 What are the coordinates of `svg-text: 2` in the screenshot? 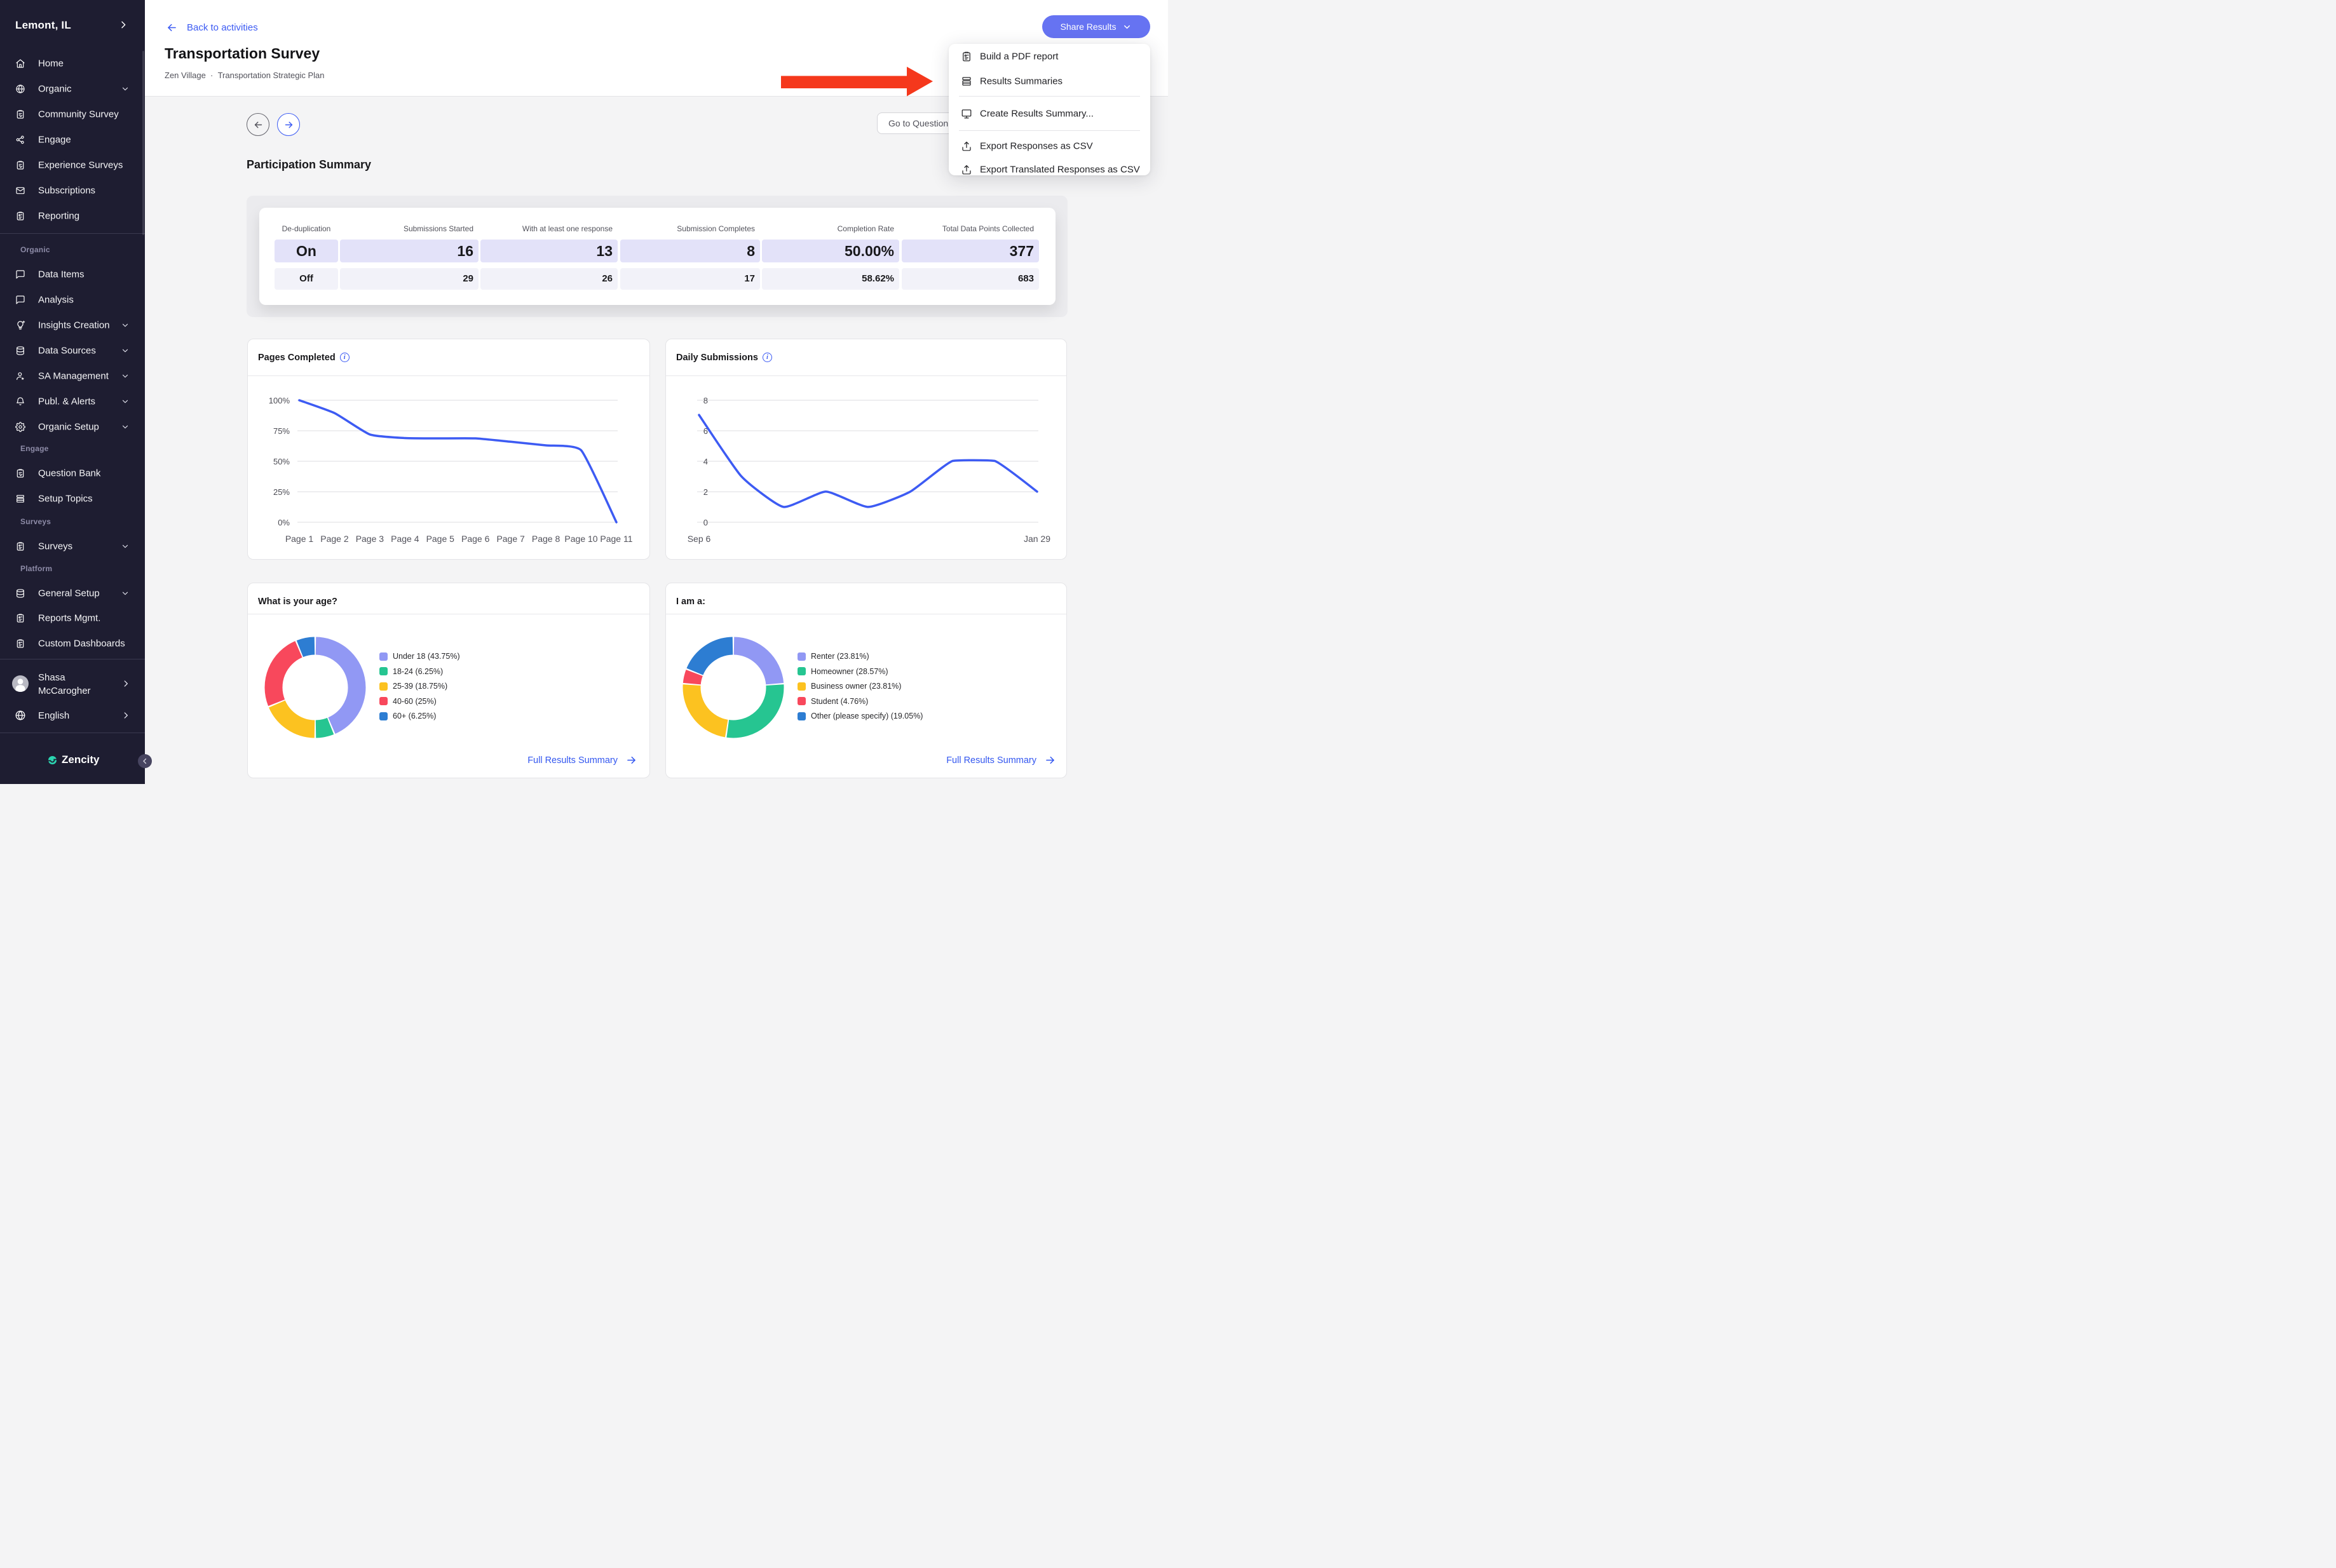 It's located at (705, 492).